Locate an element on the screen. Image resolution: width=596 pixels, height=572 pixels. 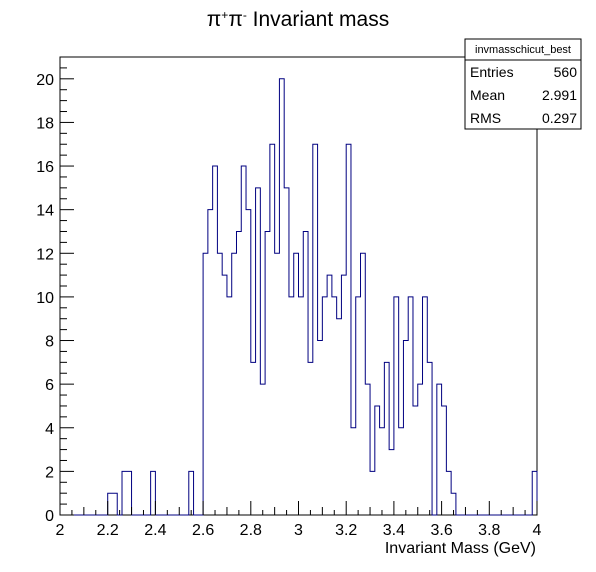
x-axis-title: Invariant Mass (GeV) is located at coordinates (460, 548).